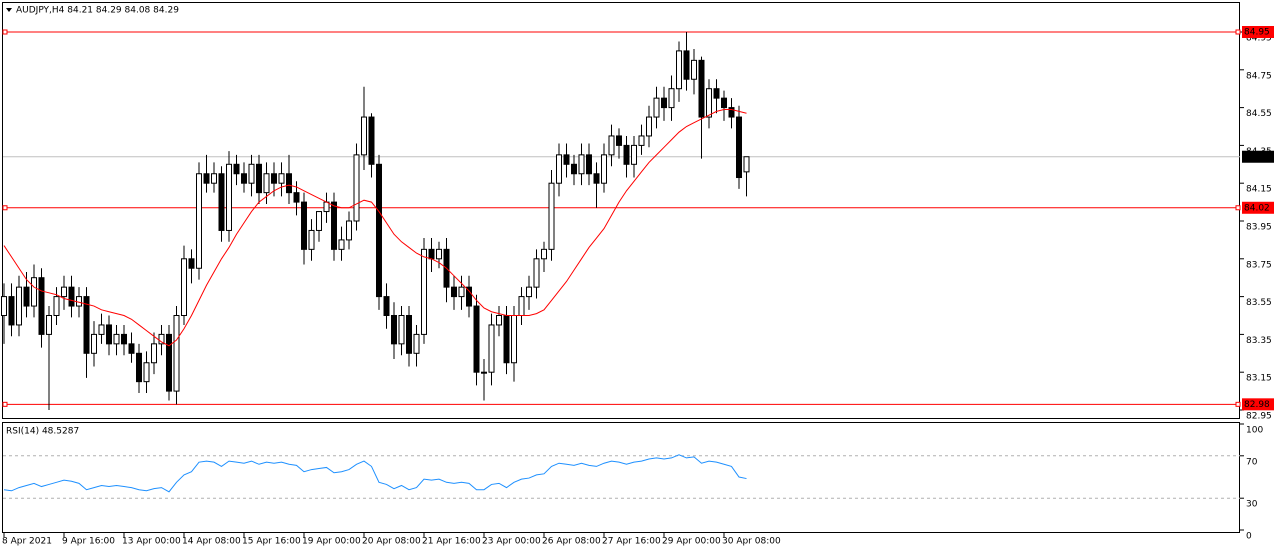  Describe the element at coordinates (1259, 341) in the screenshot. I see `y-tick-label: 83.35` at that location.